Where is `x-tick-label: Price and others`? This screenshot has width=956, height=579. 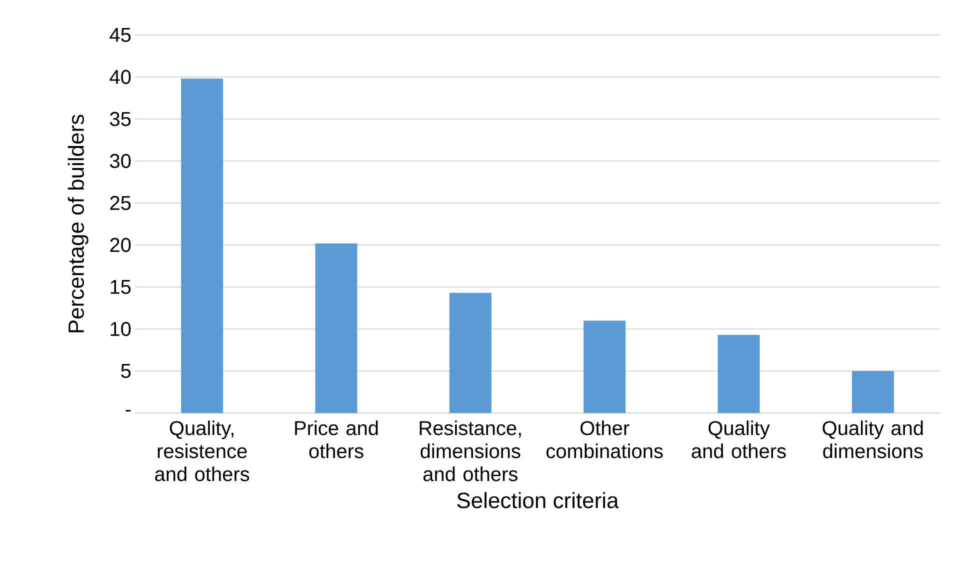 x-tick-label: Price and others is located at coordinates (336, 439).